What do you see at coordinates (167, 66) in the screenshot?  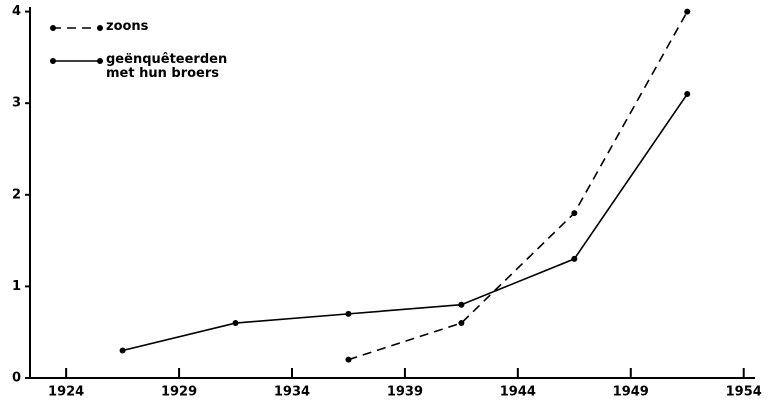 I see `legend-label: geënquêteerden met hun broers` at bounding box center [167, 66].